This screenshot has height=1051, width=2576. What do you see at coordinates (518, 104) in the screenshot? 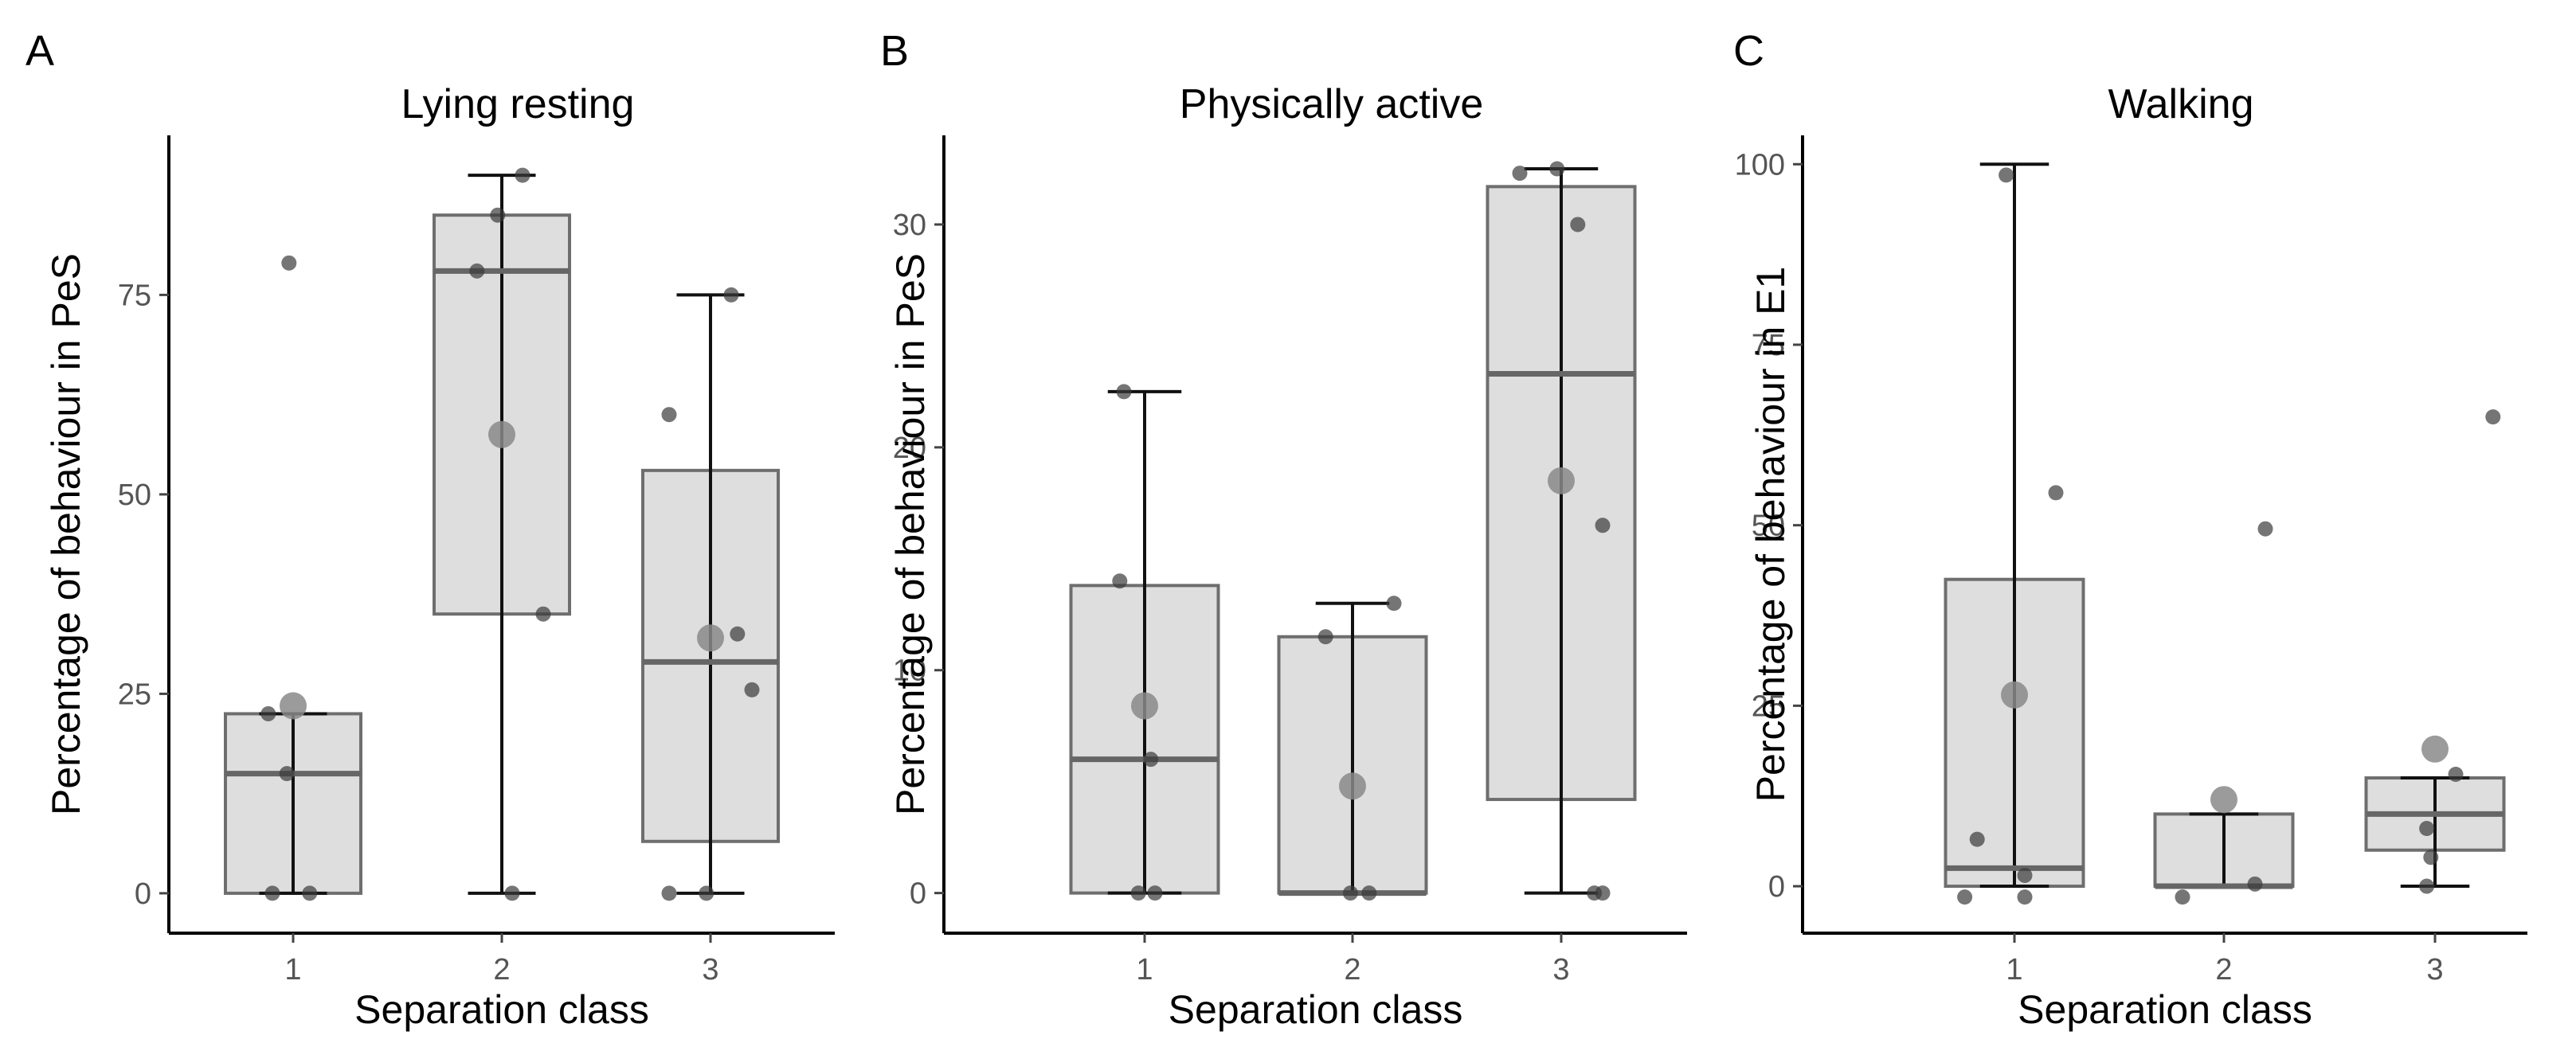
I see `chart-title: Lying resting` at bounding box center [518, 104].